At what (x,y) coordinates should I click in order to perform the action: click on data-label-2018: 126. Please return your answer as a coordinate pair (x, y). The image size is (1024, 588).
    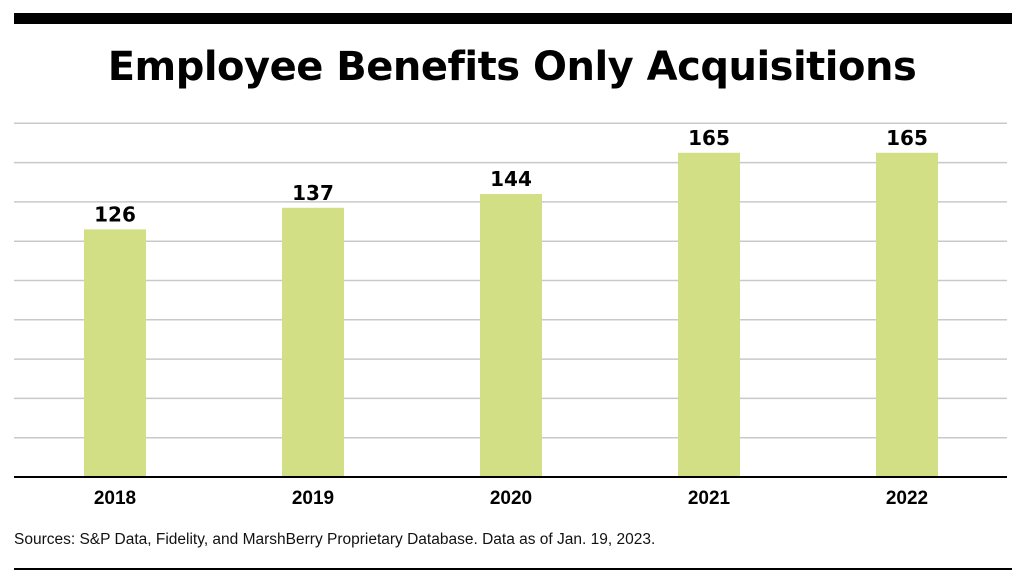
    Looking at the image, I should click on (115, 214).